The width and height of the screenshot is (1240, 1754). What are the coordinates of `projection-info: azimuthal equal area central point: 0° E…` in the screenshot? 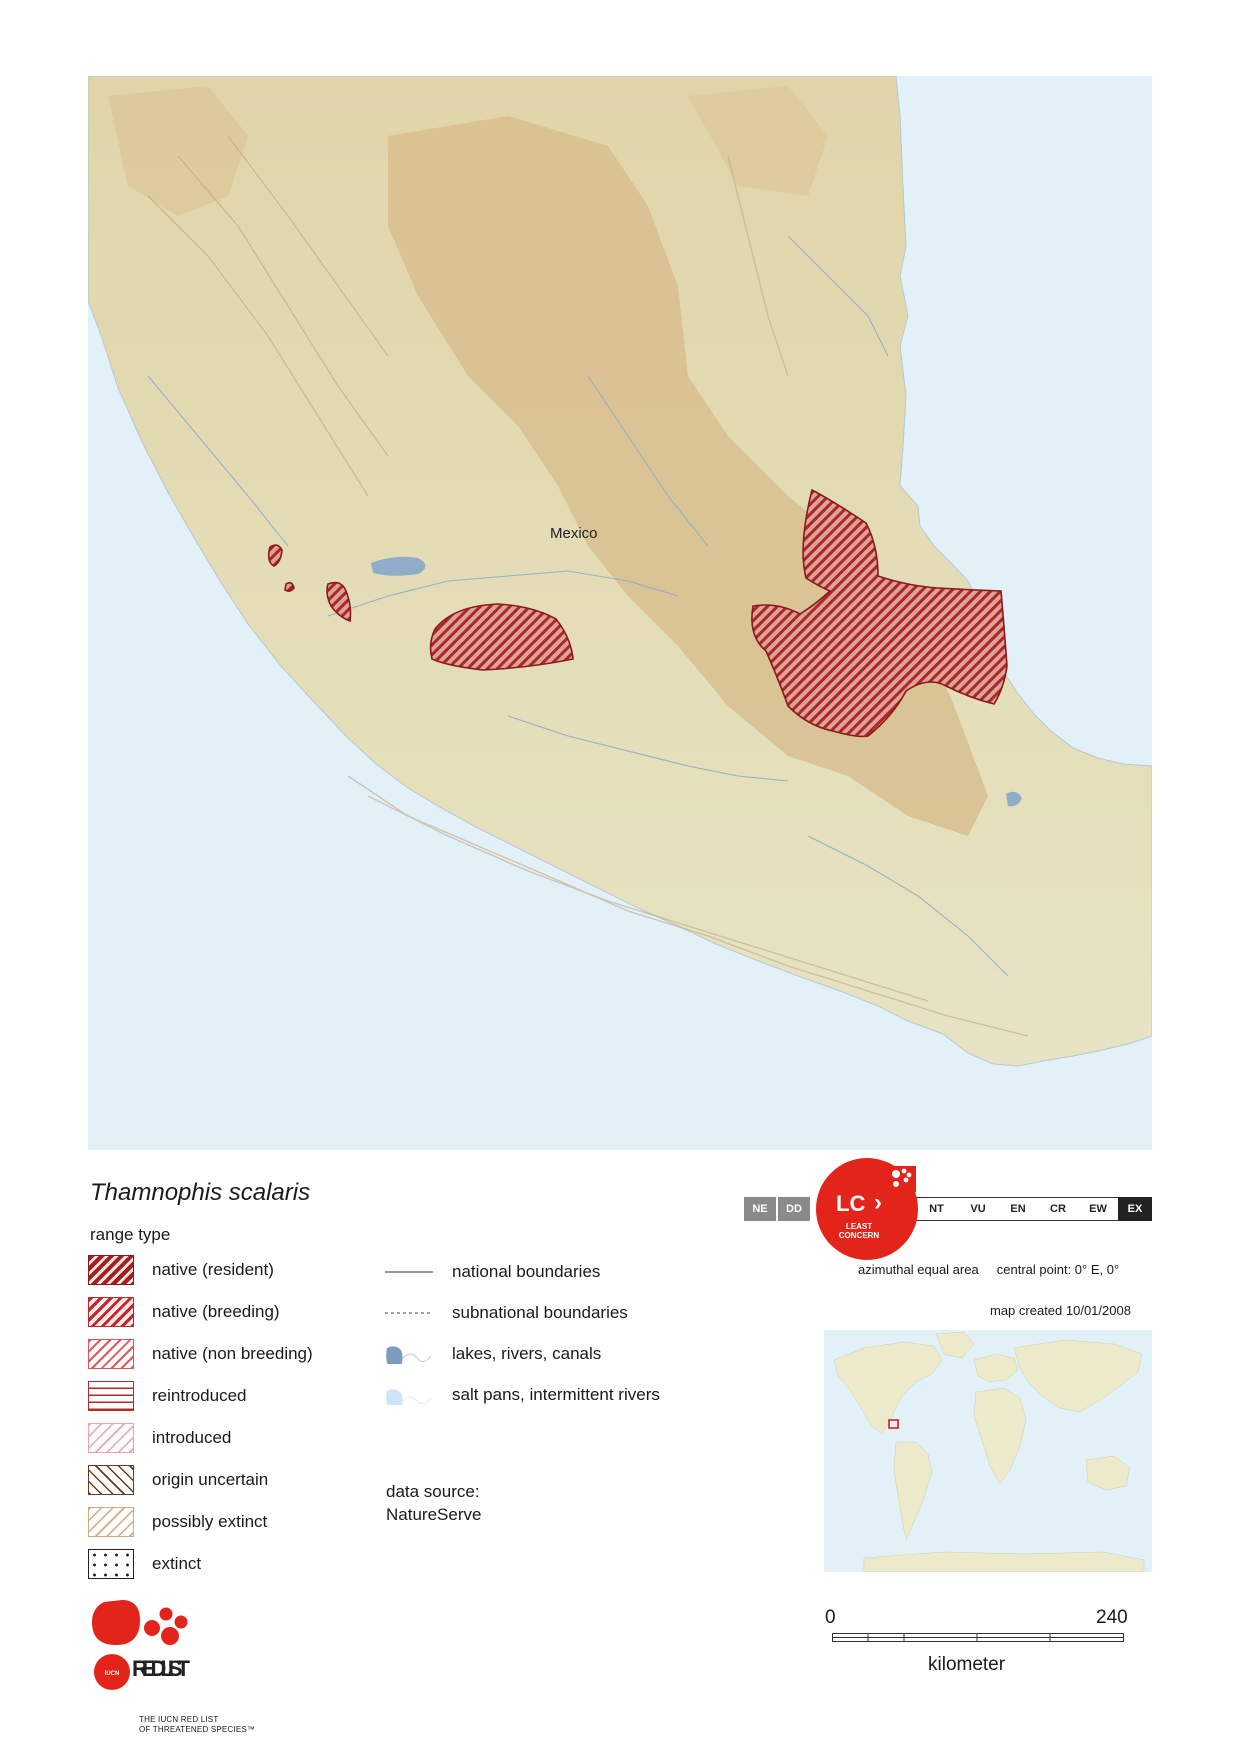 It's located at (989, 1269).